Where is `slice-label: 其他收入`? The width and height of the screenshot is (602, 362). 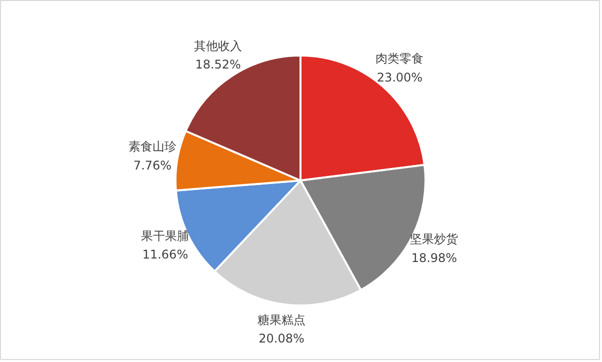
slice-label: 其他收入 is located at coordinates (218, 45).